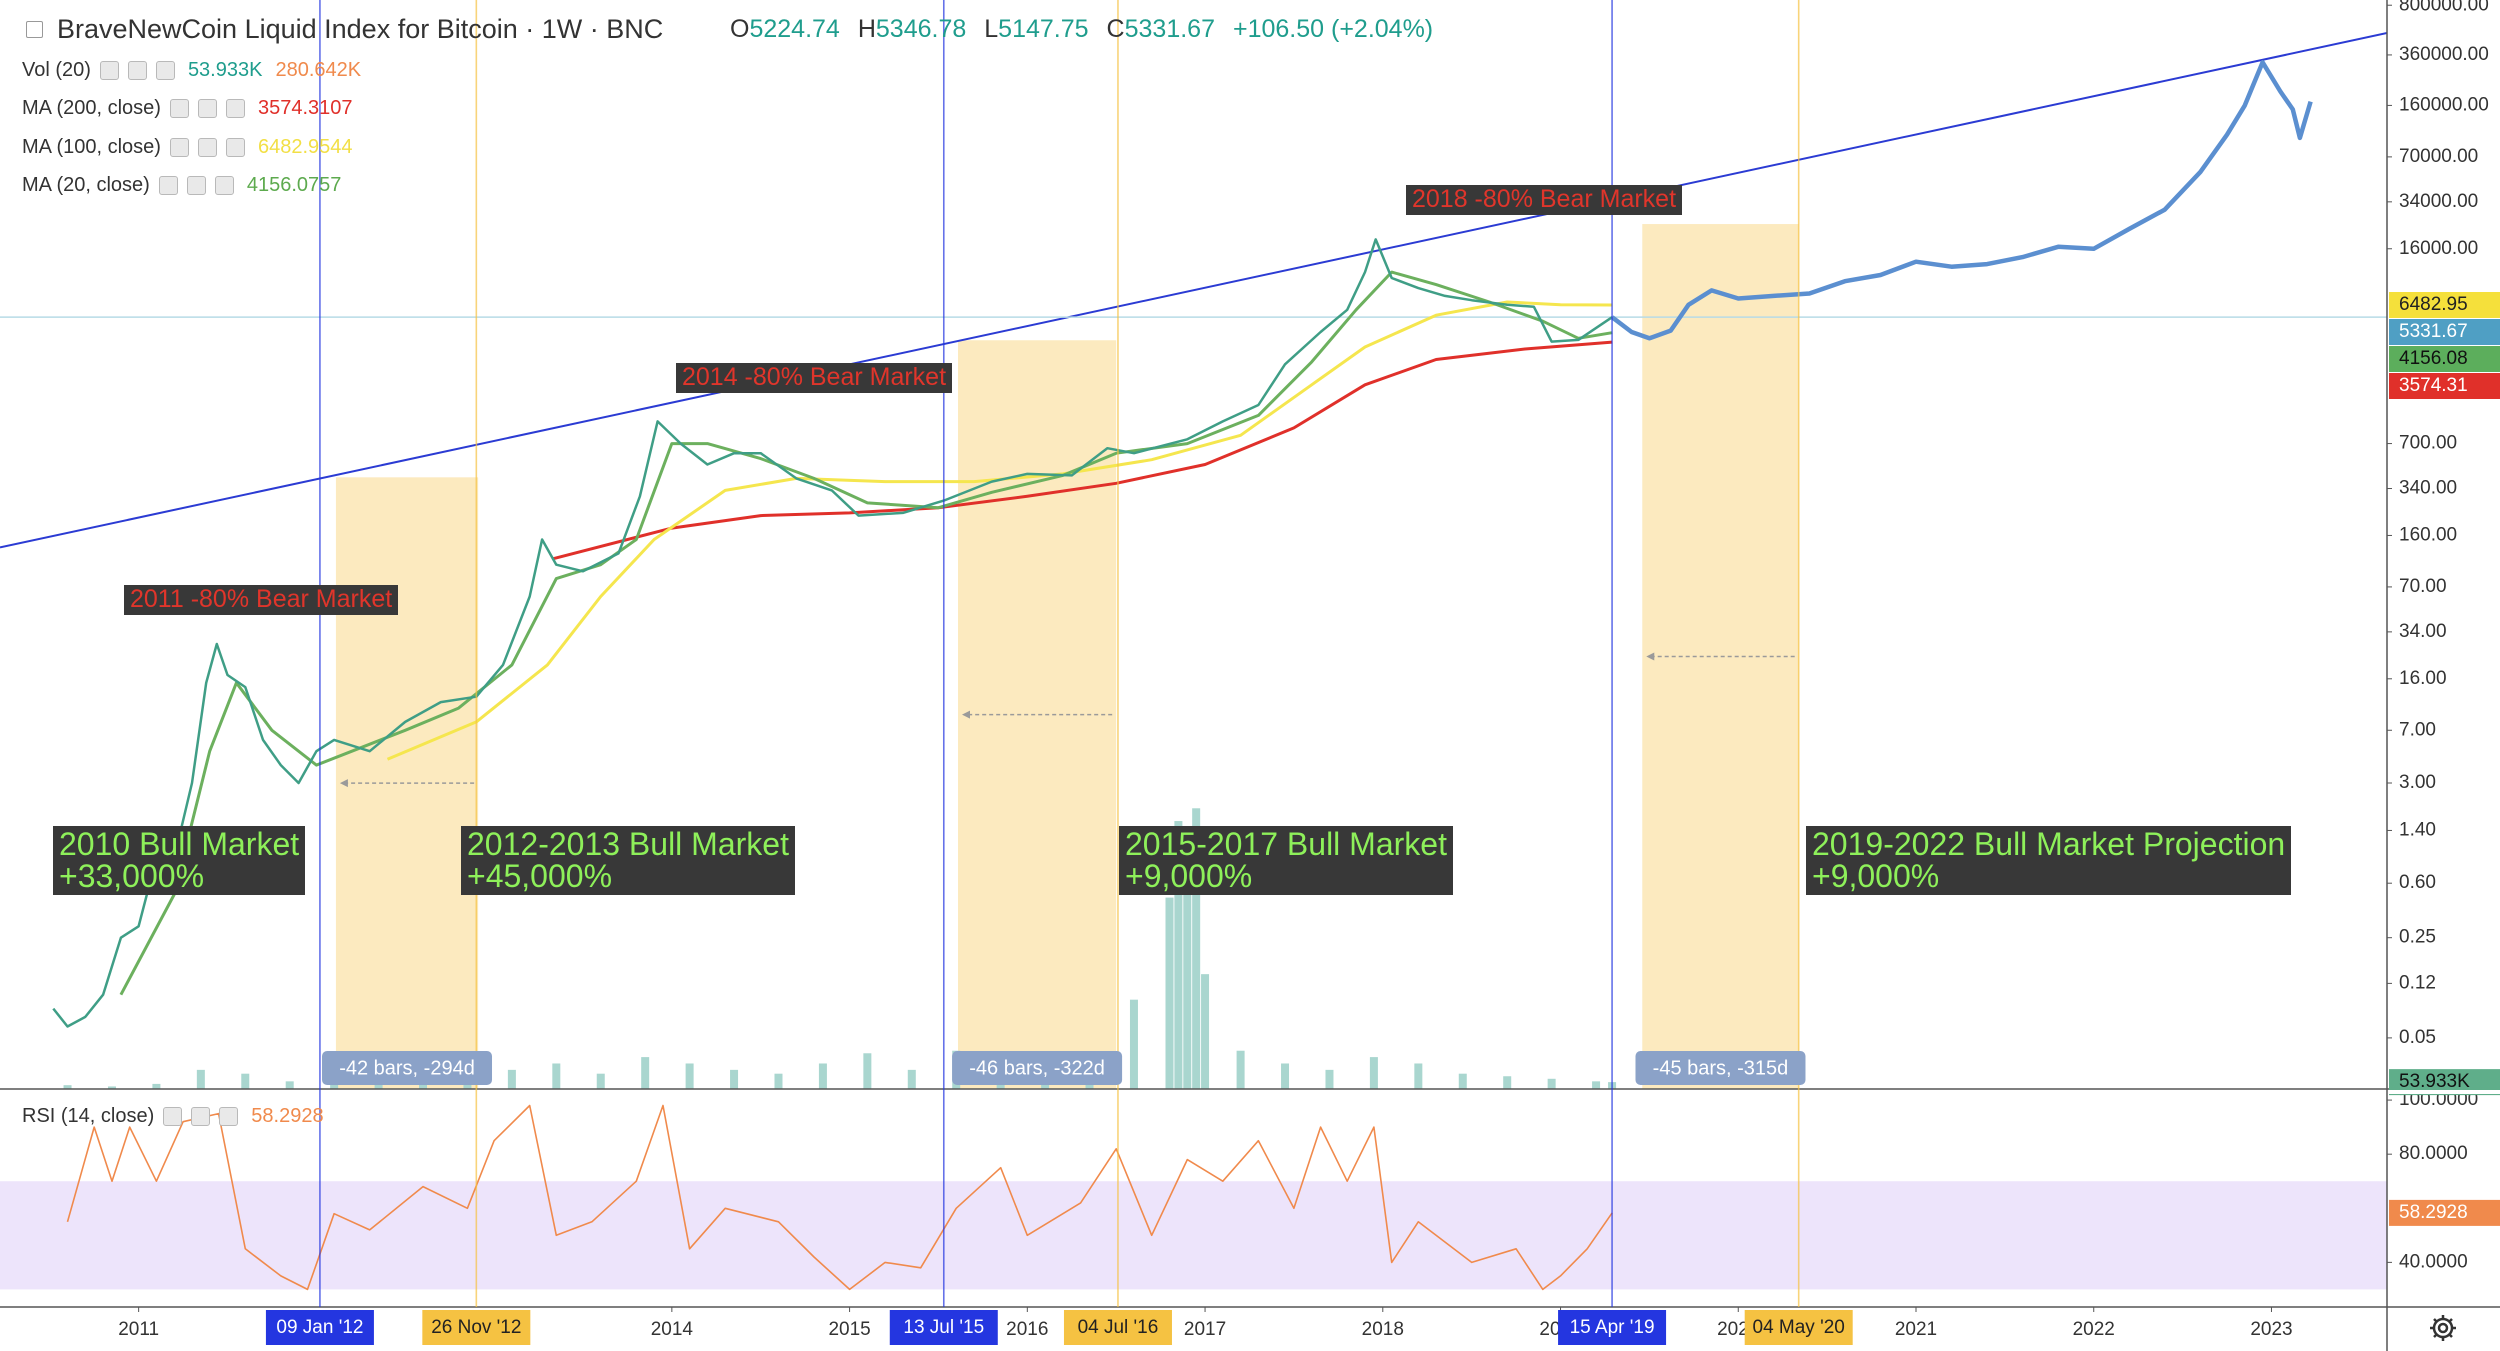 The height and width of the screenshot is (1351, 2500). I want to click on rsi-pane, so click(1193, 1197).